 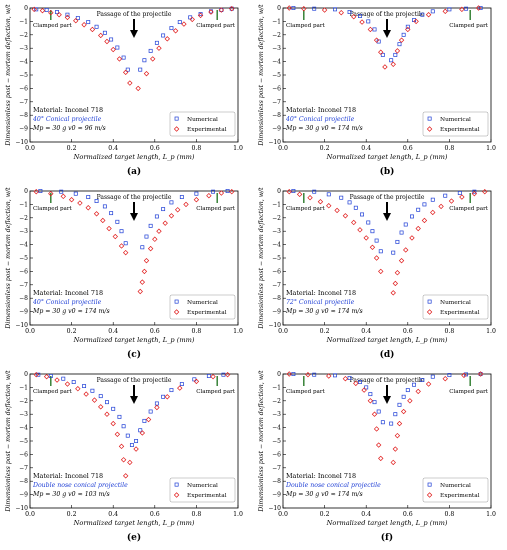 I want to click on clamped-label-left: Clamped part, so click(x=53, y=392).